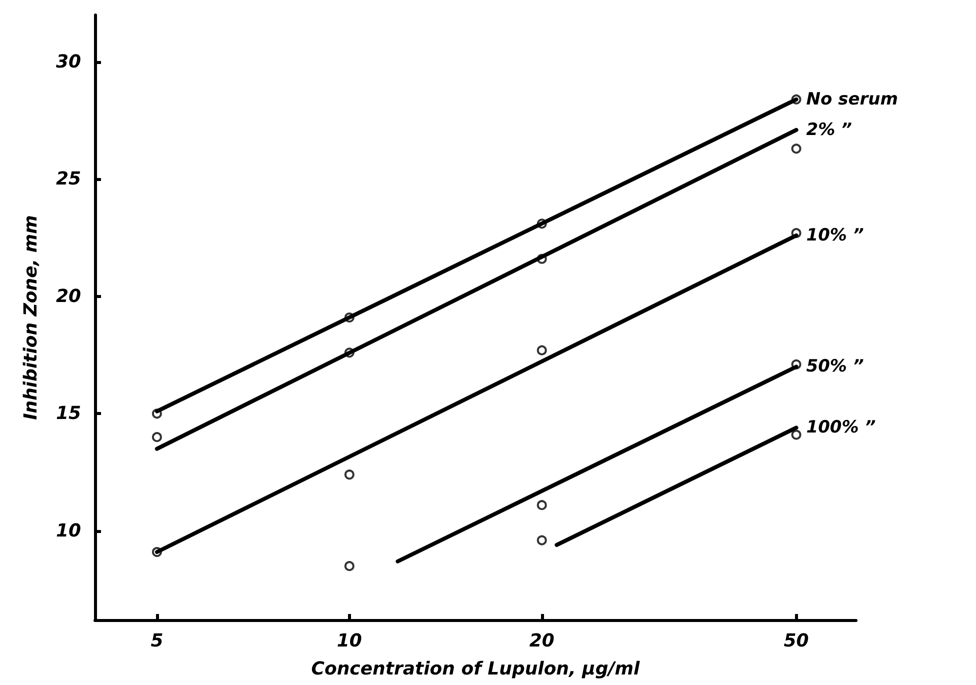 The height and width of the screenshot is (685, 976). I want to click on x-tick-label: 5, so click(157, 641).